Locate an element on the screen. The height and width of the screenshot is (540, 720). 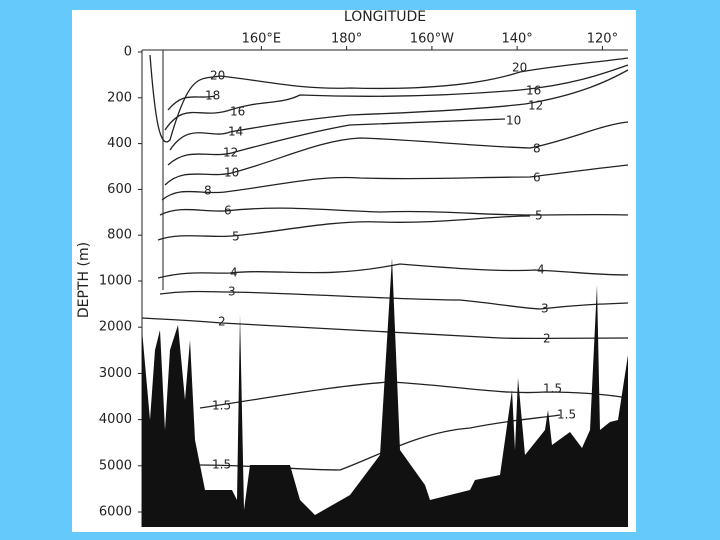
x-tick-label: 140° is located at coordinates (516, 39).